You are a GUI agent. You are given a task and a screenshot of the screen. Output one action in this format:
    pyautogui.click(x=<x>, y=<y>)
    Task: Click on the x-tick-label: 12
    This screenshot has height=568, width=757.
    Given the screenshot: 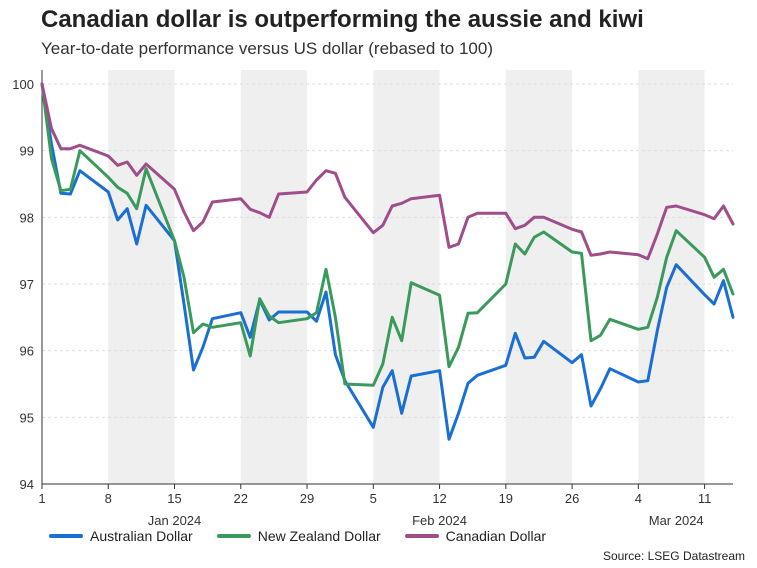 What is the action you would take?
    pyautogui.click(x=439, y=498)
    